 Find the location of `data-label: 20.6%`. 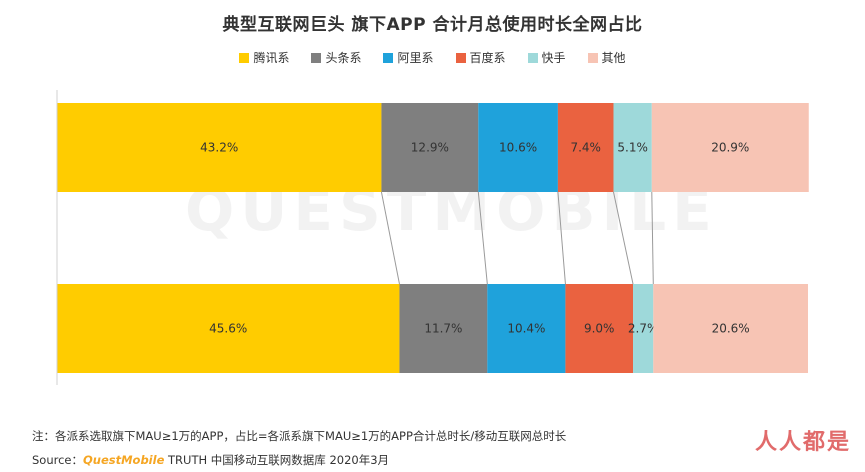

data-label: 20.6% is located at coordinates (731, 329).